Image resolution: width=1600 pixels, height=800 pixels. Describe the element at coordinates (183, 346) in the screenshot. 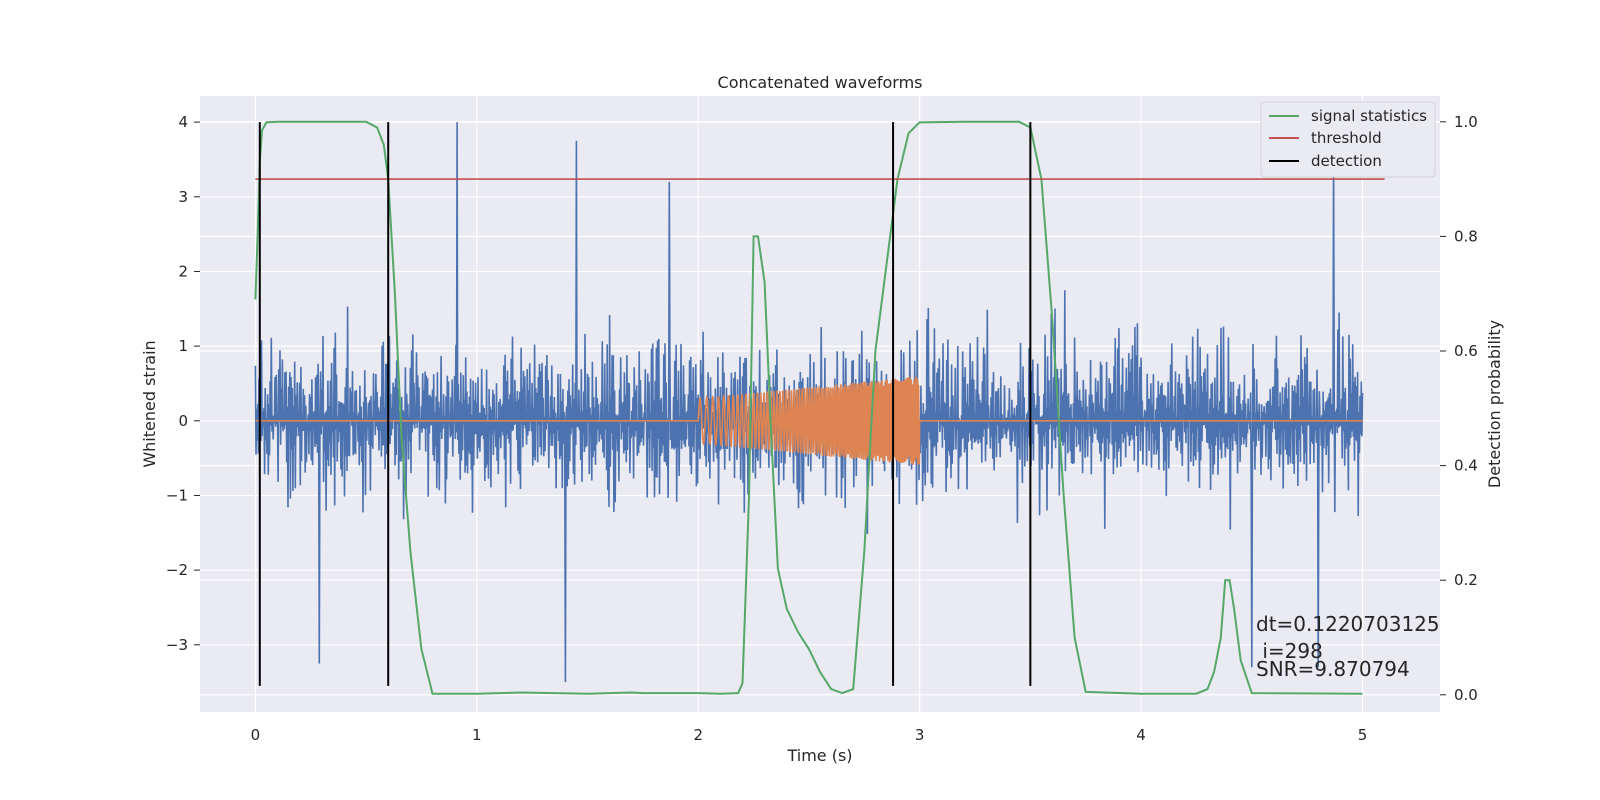

I see `y-tick-label-left: 1` at that location.